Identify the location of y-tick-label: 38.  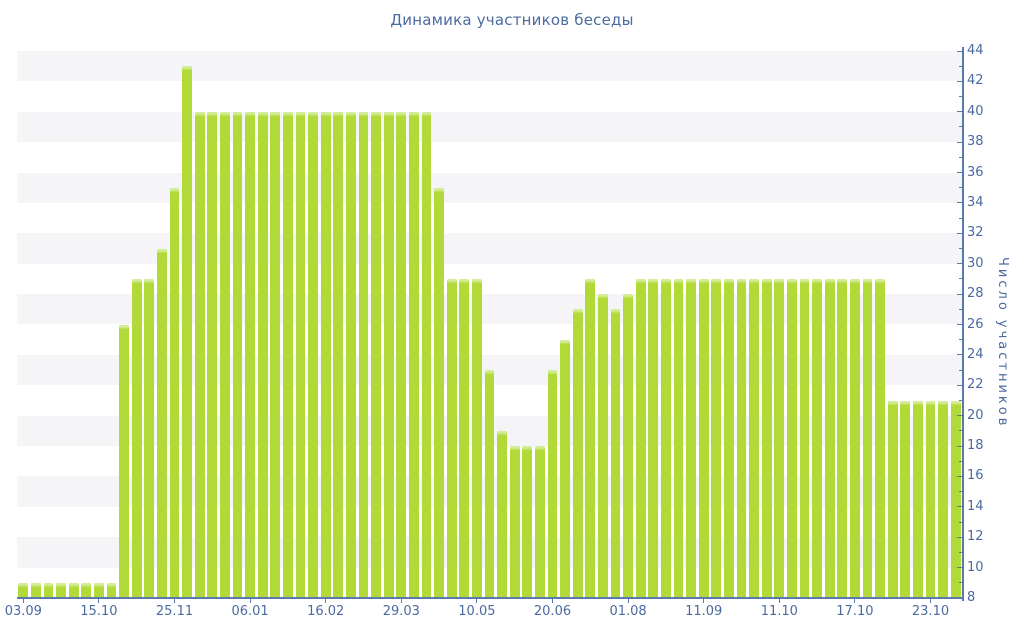
(975, 142).